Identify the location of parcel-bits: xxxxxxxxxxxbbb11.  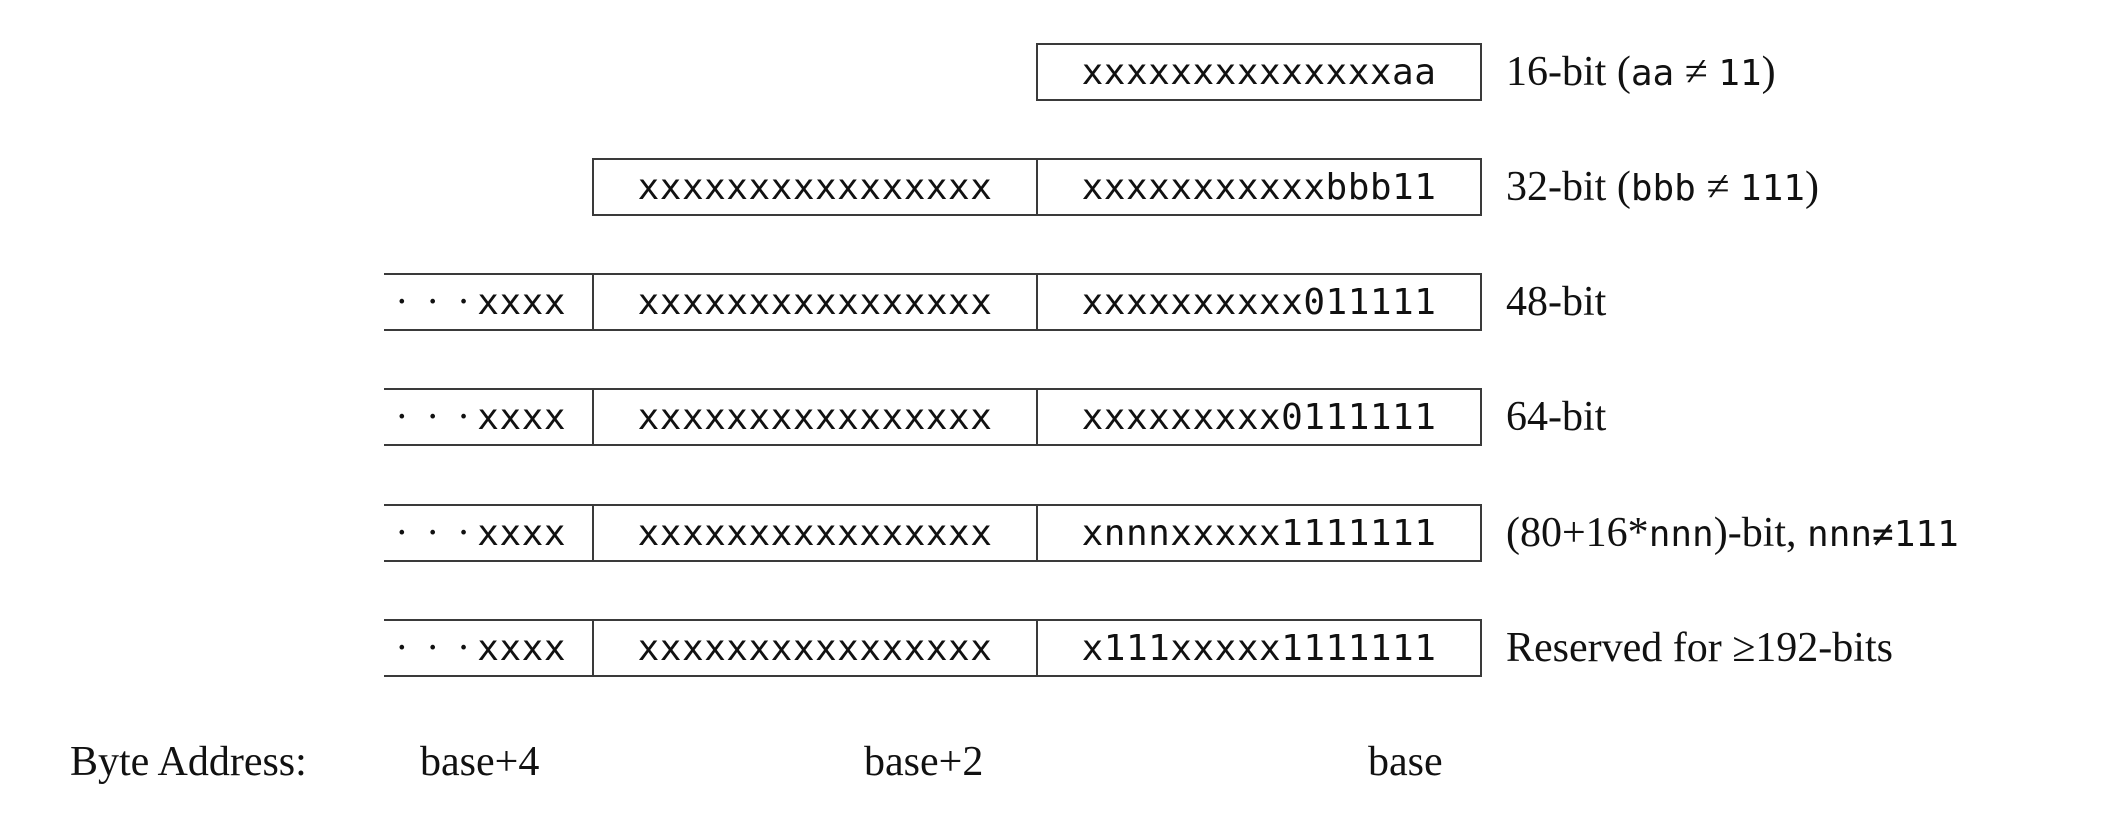
(1259, 187).